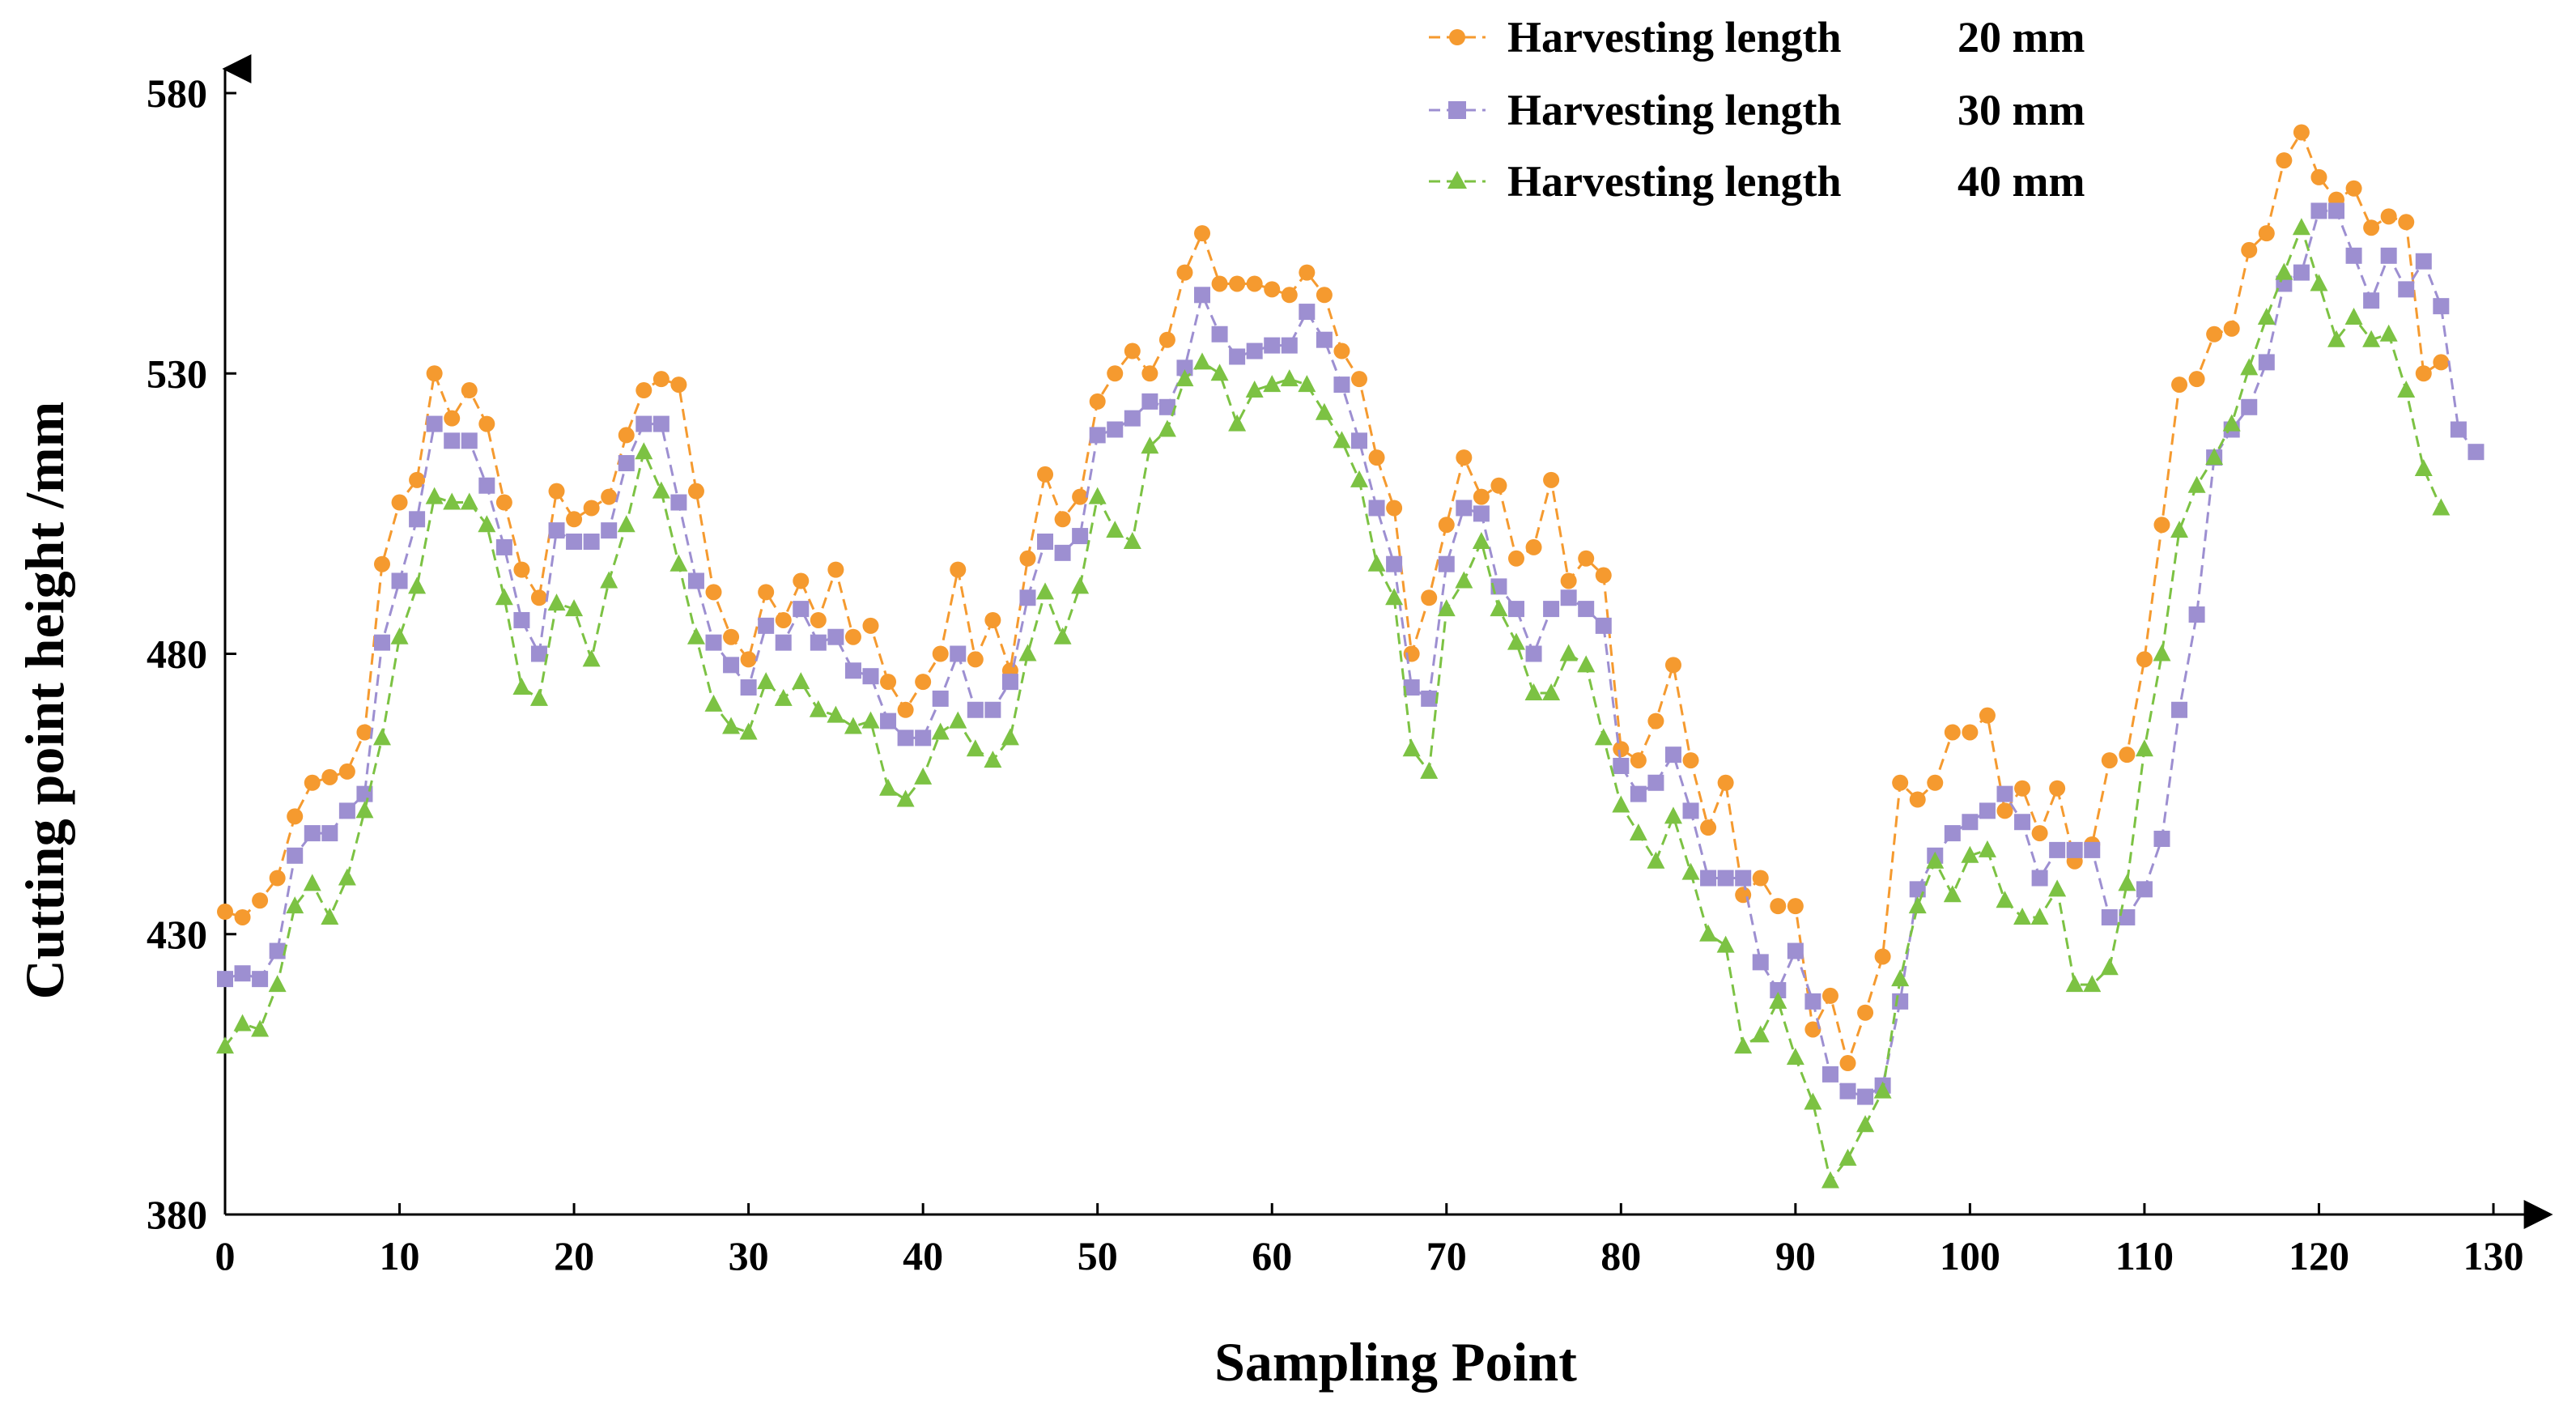  What do you see at coordinates (1395, 1362) in the screenshot?
I see `x-axis-title: Sampling Point` at bounding box center [1395, 1362].